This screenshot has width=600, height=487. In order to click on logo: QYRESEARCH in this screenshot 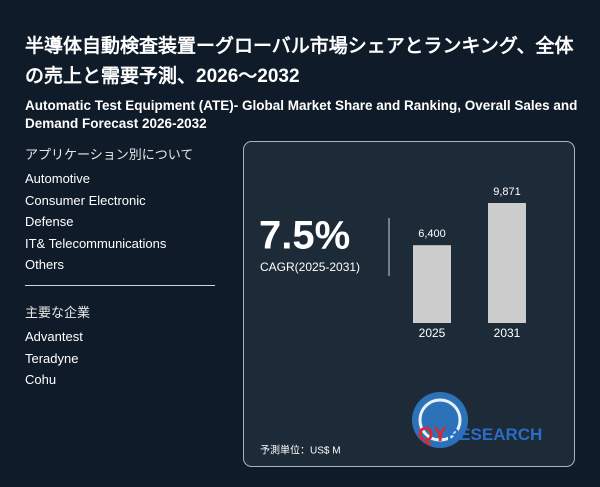, I will do `click(477, 420)`.